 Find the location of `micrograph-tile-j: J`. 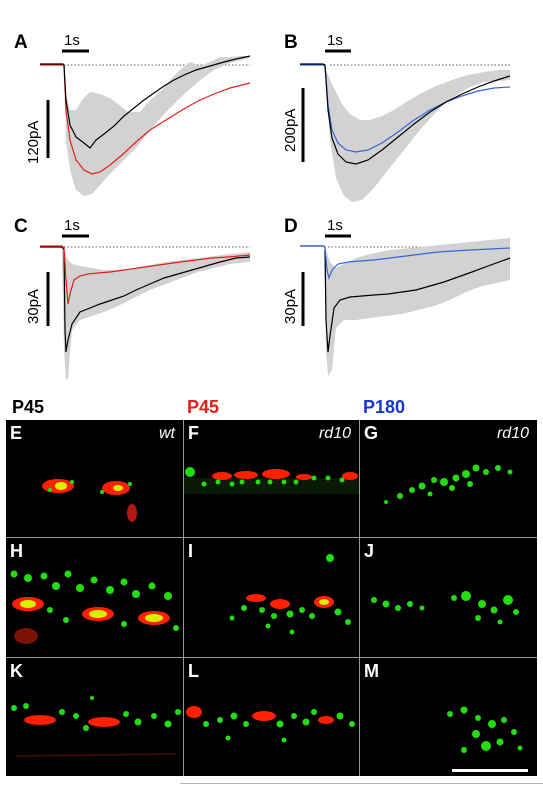

micrograph-tile-j: J is located at coordinates (448, 597).